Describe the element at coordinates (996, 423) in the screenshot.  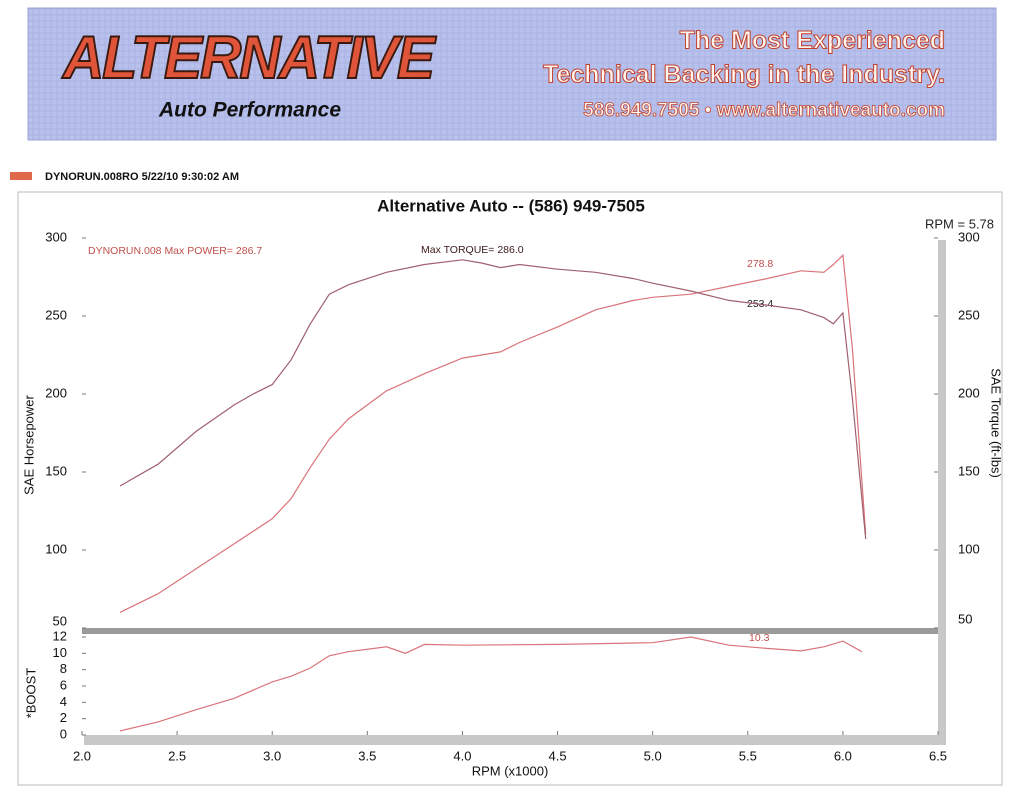
I see `y2-axis-label: SAE Torque (ft-lbs)` at that location.